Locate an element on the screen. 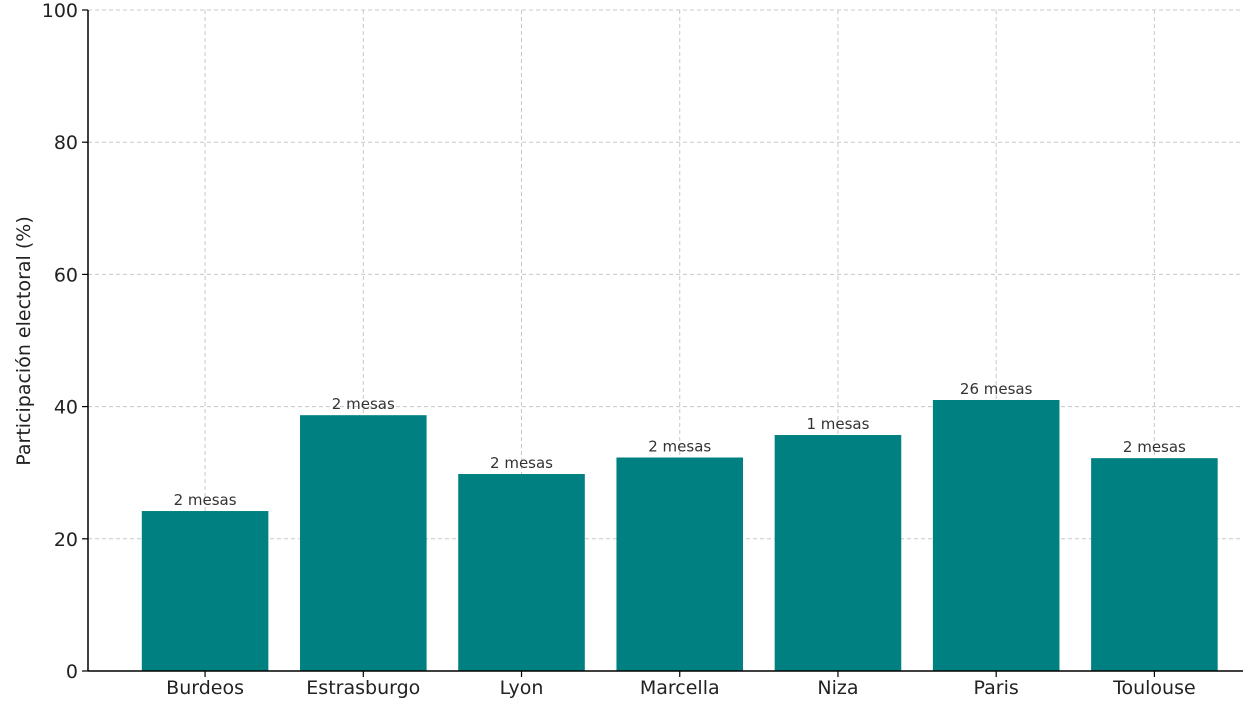 This screenshot has height=713, width=1258. y-tick-label: 40 is located at coordinates (66, 408).